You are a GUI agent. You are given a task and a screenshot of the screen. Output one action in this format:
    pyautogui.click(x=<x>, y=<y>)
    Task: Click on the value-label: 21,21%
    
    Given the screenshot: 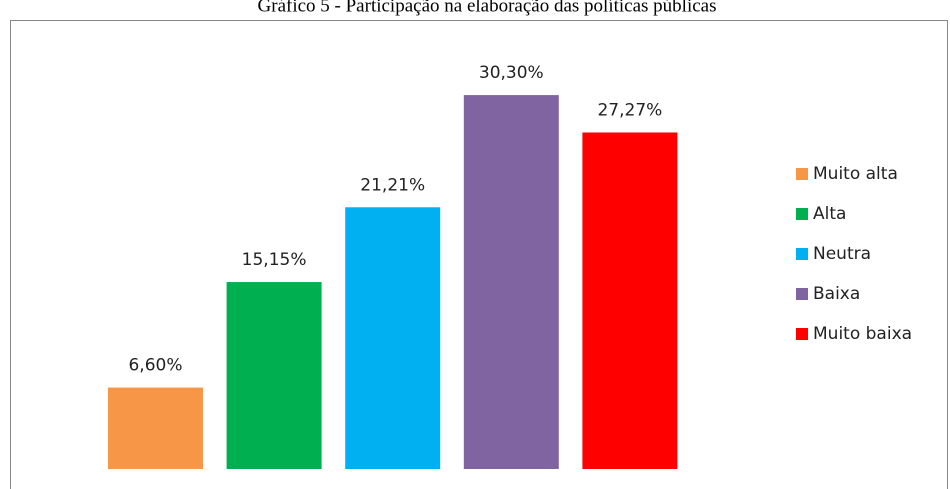 What is the action you would take?
    pyautogui.click(x=392, y=185)
    